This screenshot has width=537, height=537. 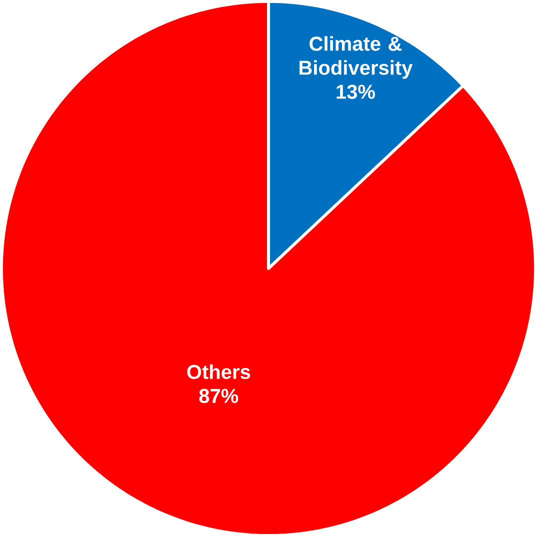 I want to click on slice-label: Others, so click(x=218, y=372).